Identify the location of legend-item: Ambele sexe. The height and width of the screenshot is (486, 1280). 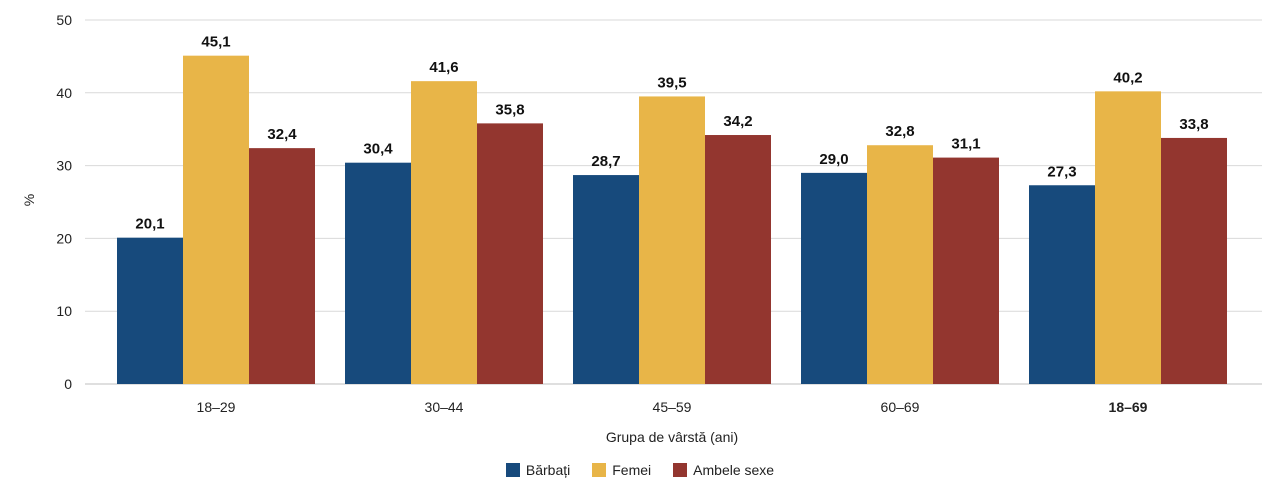
(723, 470).